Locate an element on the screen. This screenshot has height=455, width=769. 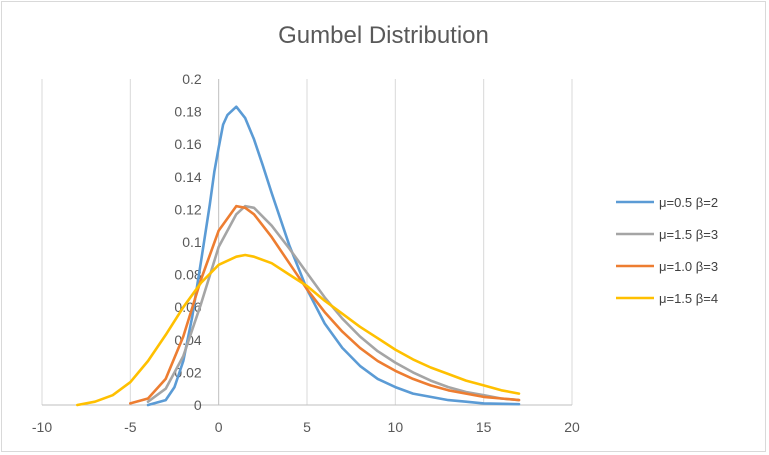
legend: μ=0.5 β=2 μ=1.5 β=3 μ=1.0 β=3 μ=1.5 β=4 is located at coordinates (667, 250).